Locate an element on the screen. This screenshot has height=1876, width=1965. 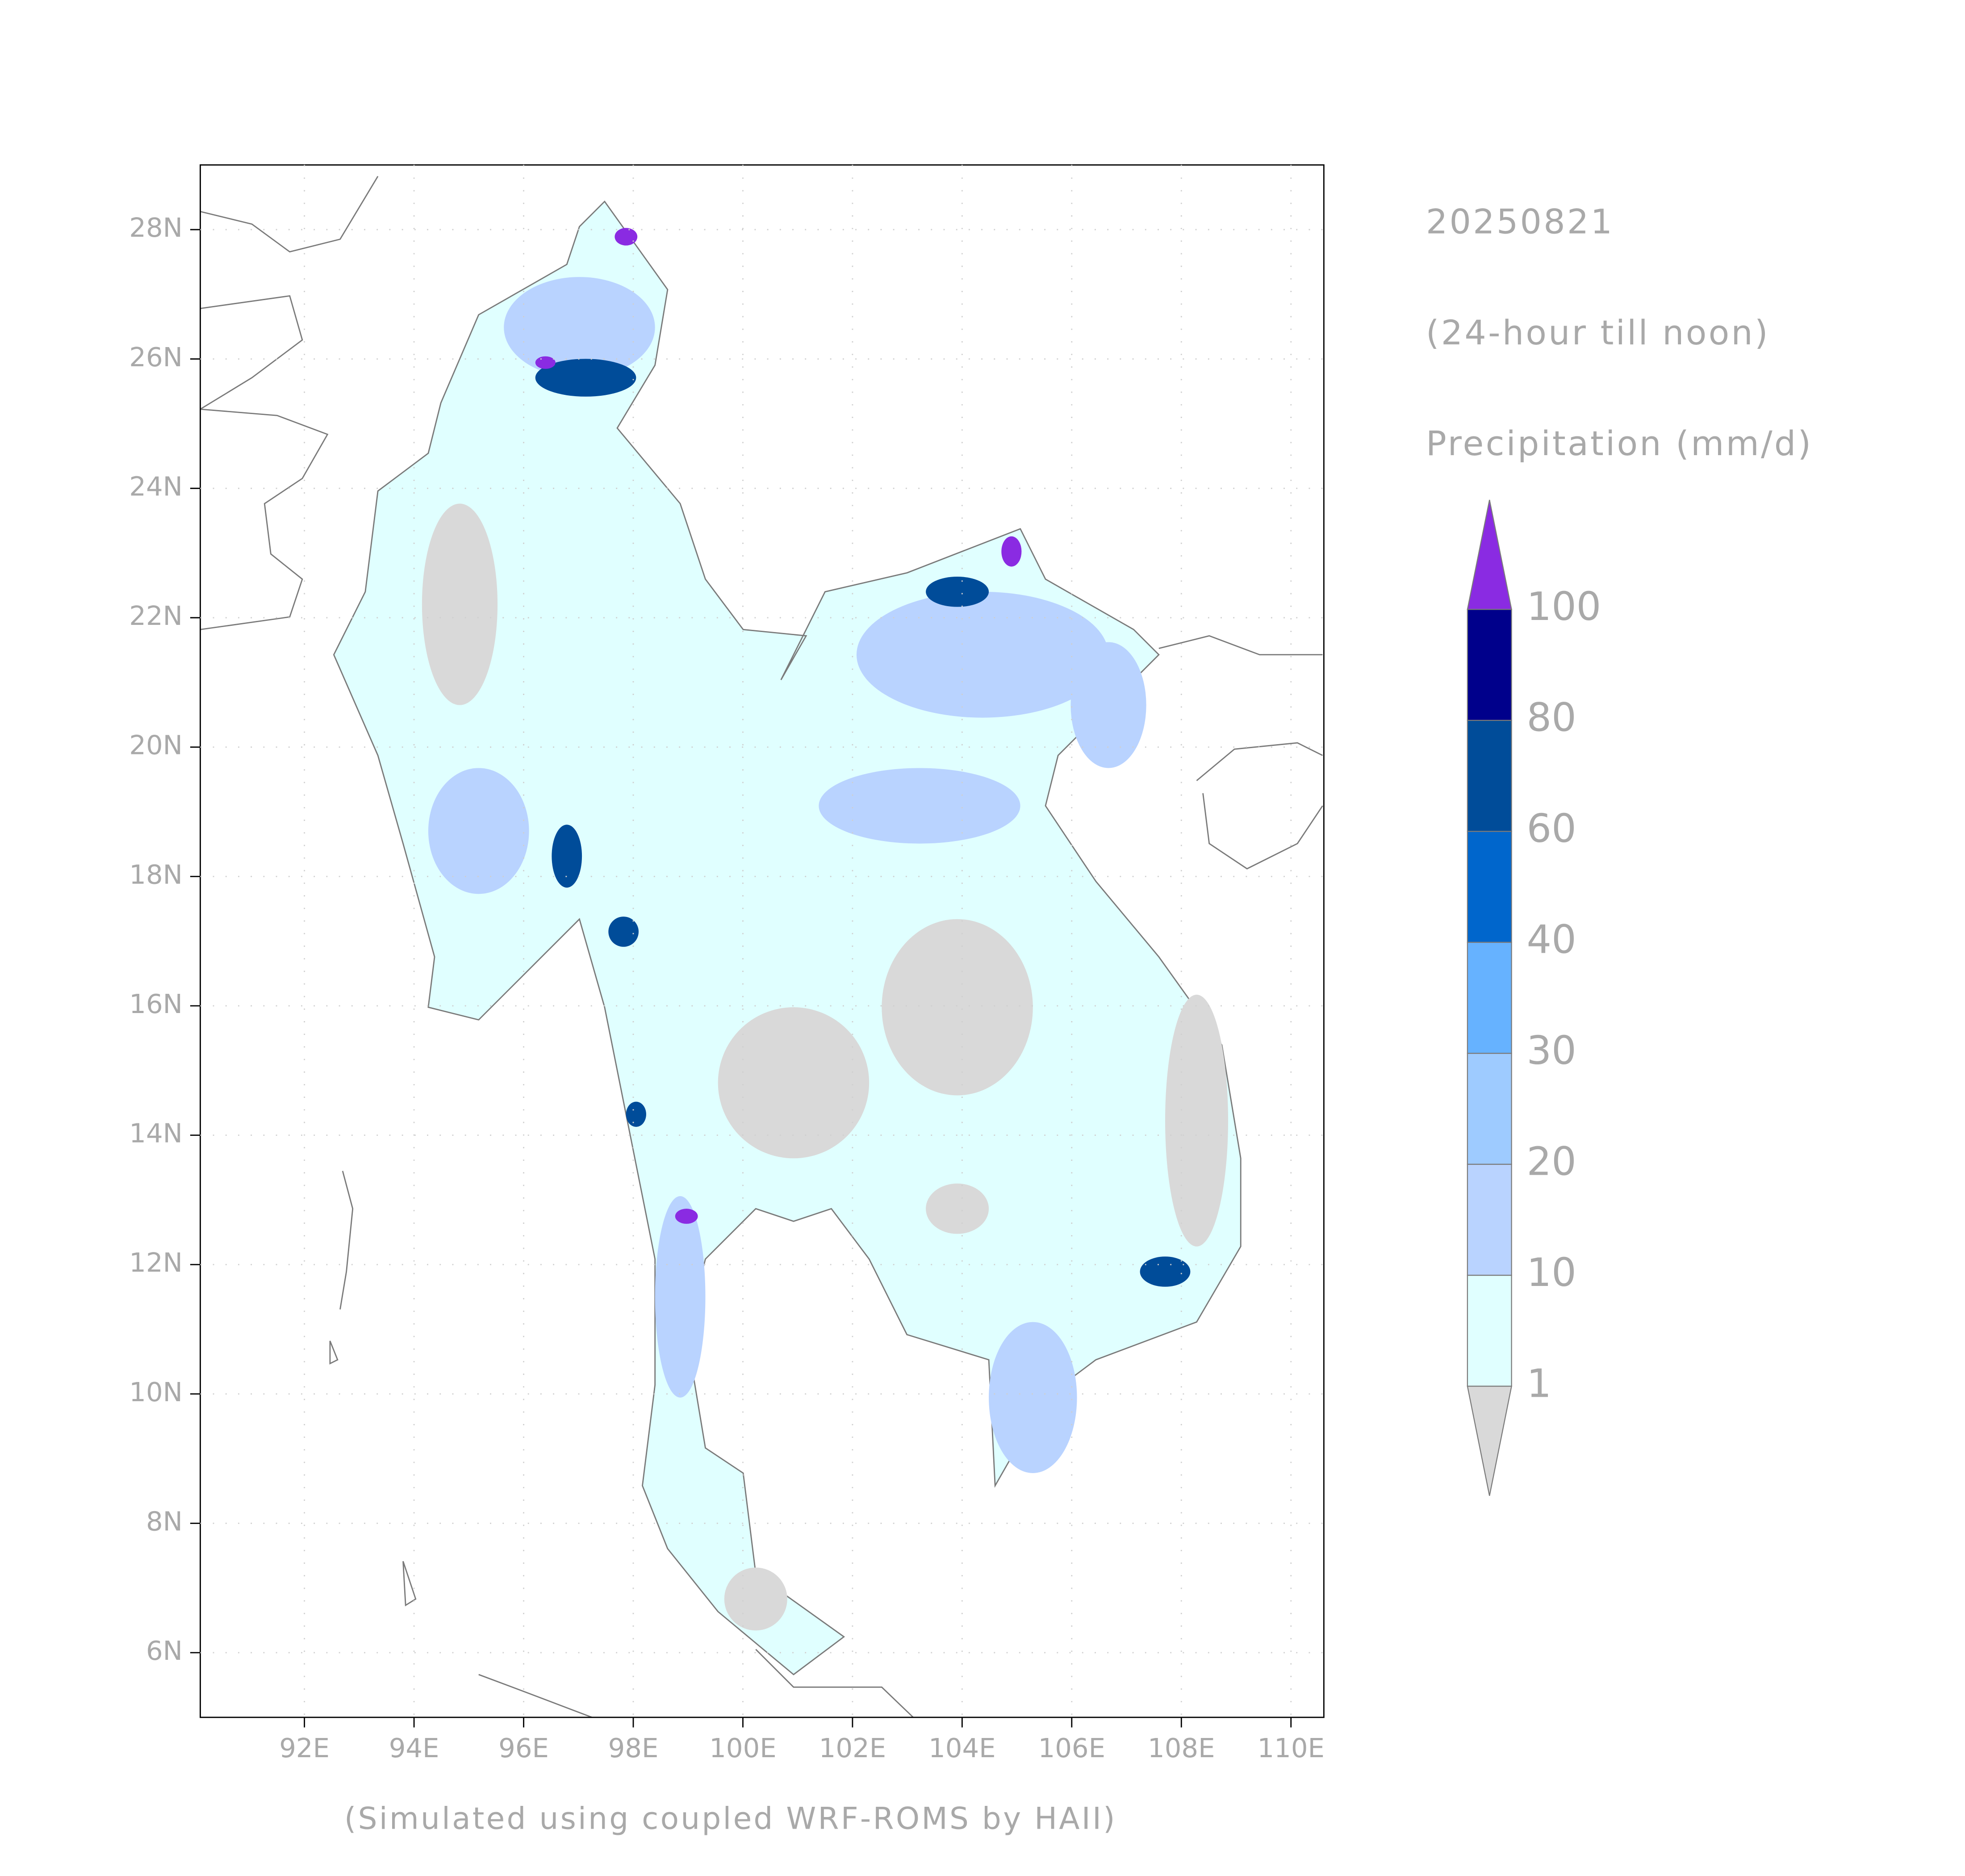
date: 20250821 is located at coordinates (1520, 222).